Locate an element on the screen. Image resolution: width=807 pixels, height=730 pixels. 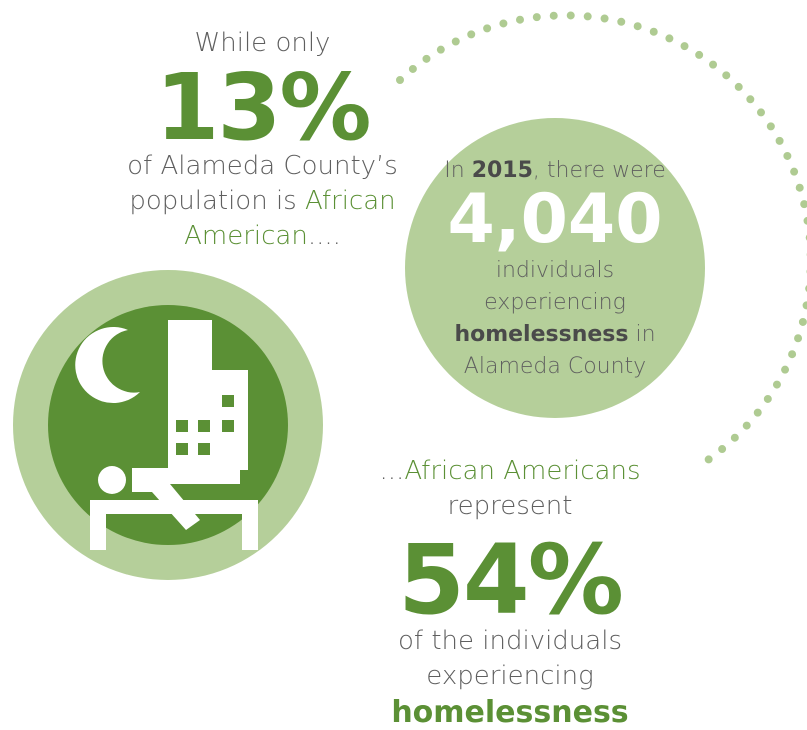
text: , there were is located at coordinates (599, 170).